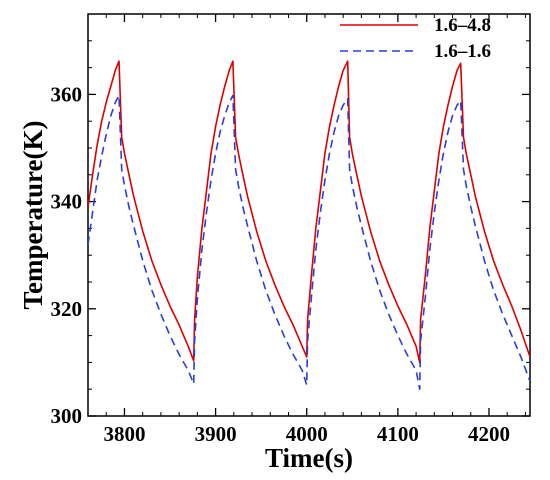 This screenshot has height=480, width=550. I want to click on x-tick-label: 3800, so click(124, 434).